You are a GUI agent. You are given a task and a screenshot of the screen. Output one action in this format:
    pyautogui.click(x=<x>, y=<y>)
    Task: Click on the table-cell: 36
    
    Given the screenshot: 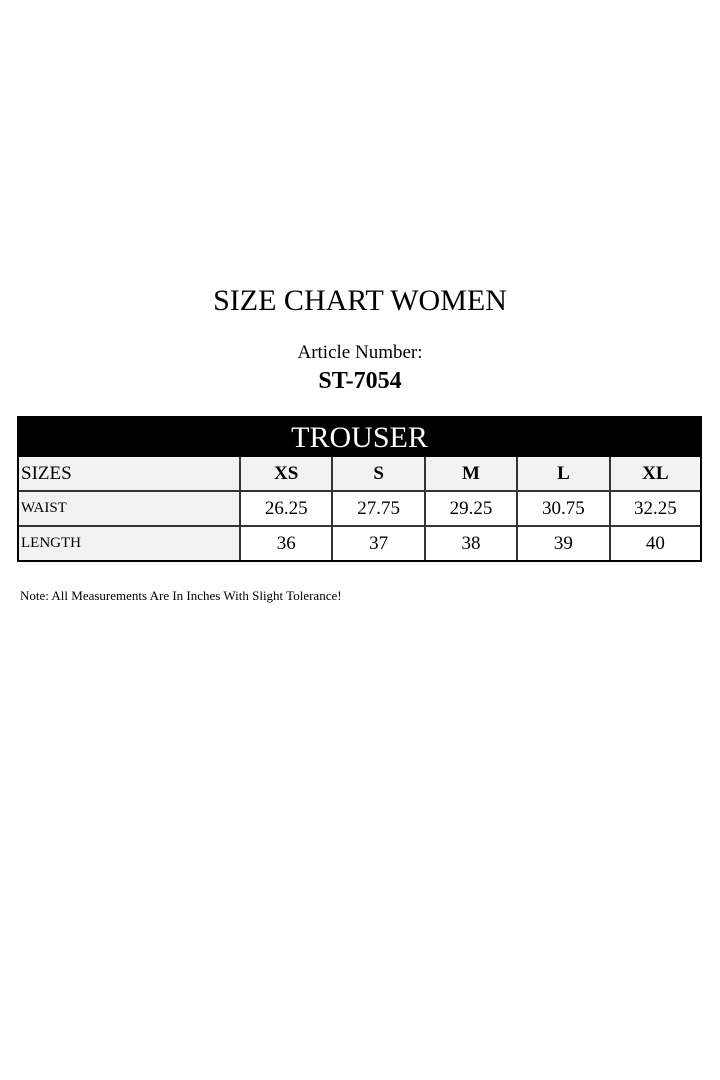 What is the action you would take?
    pyautogui.click(x=286, y=542)
    